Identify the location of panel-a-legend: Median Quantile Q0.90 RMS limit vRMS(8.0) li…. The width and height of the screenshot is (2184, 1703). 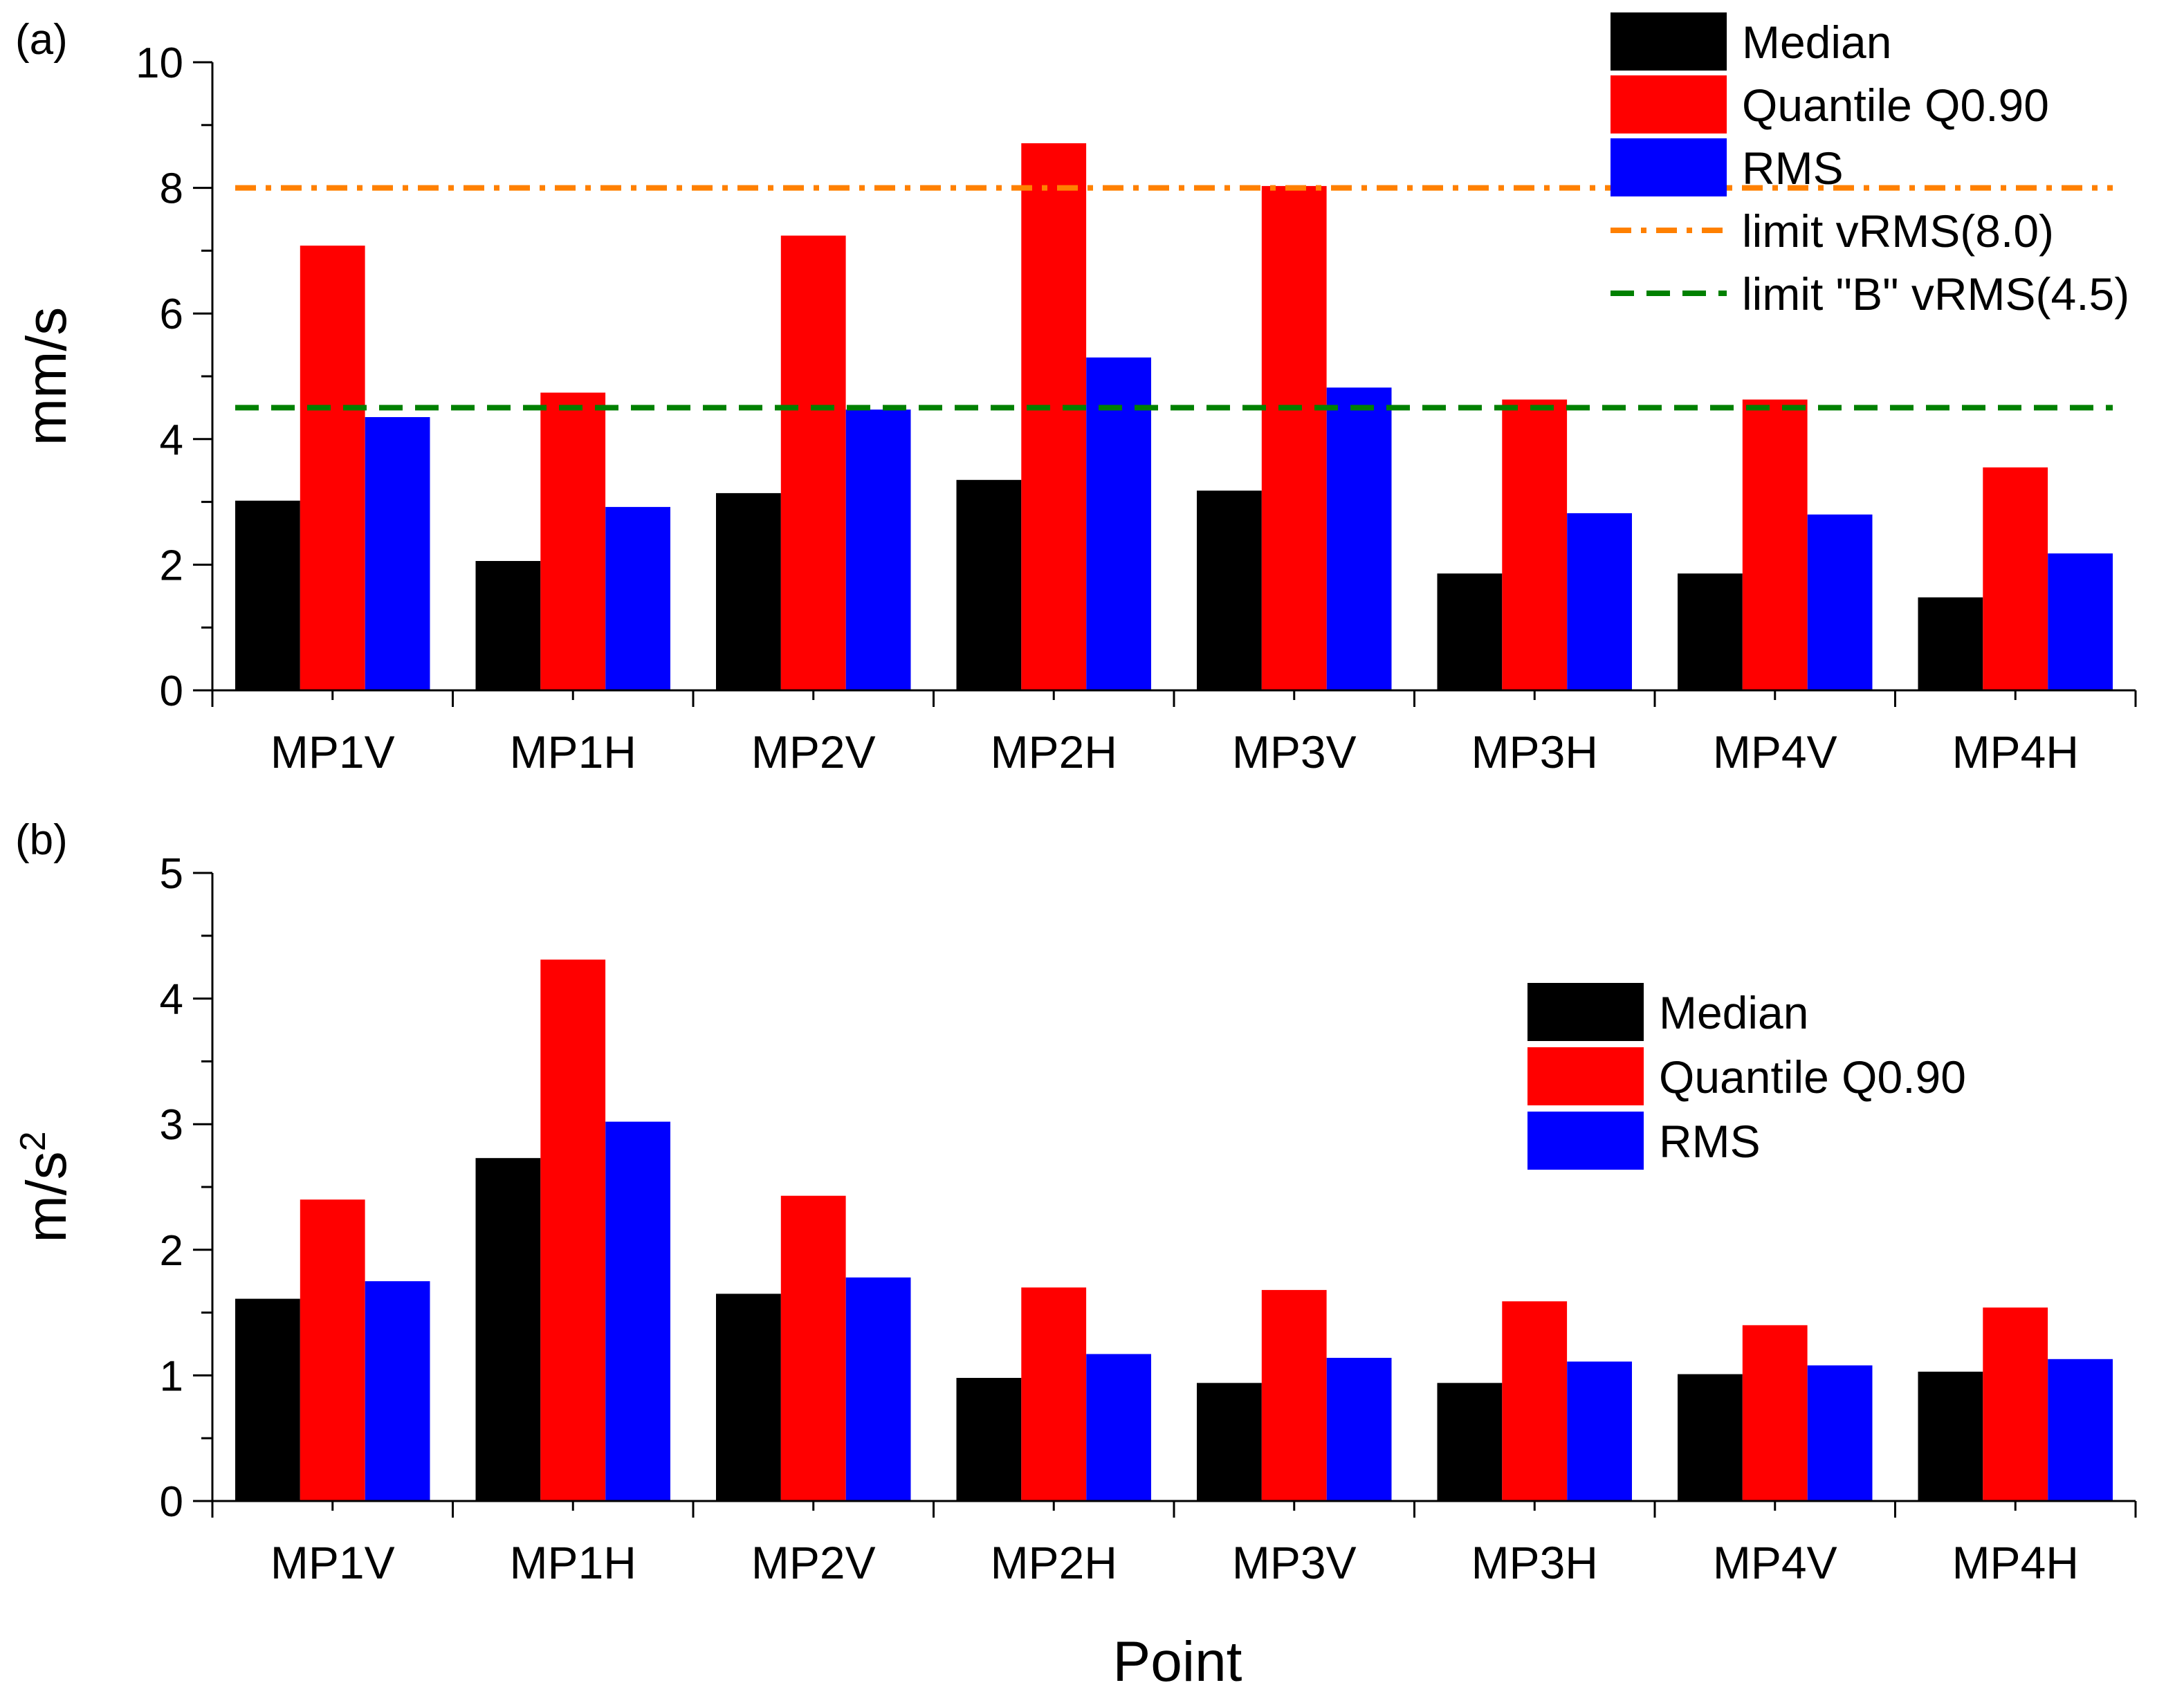
(1870, 166).